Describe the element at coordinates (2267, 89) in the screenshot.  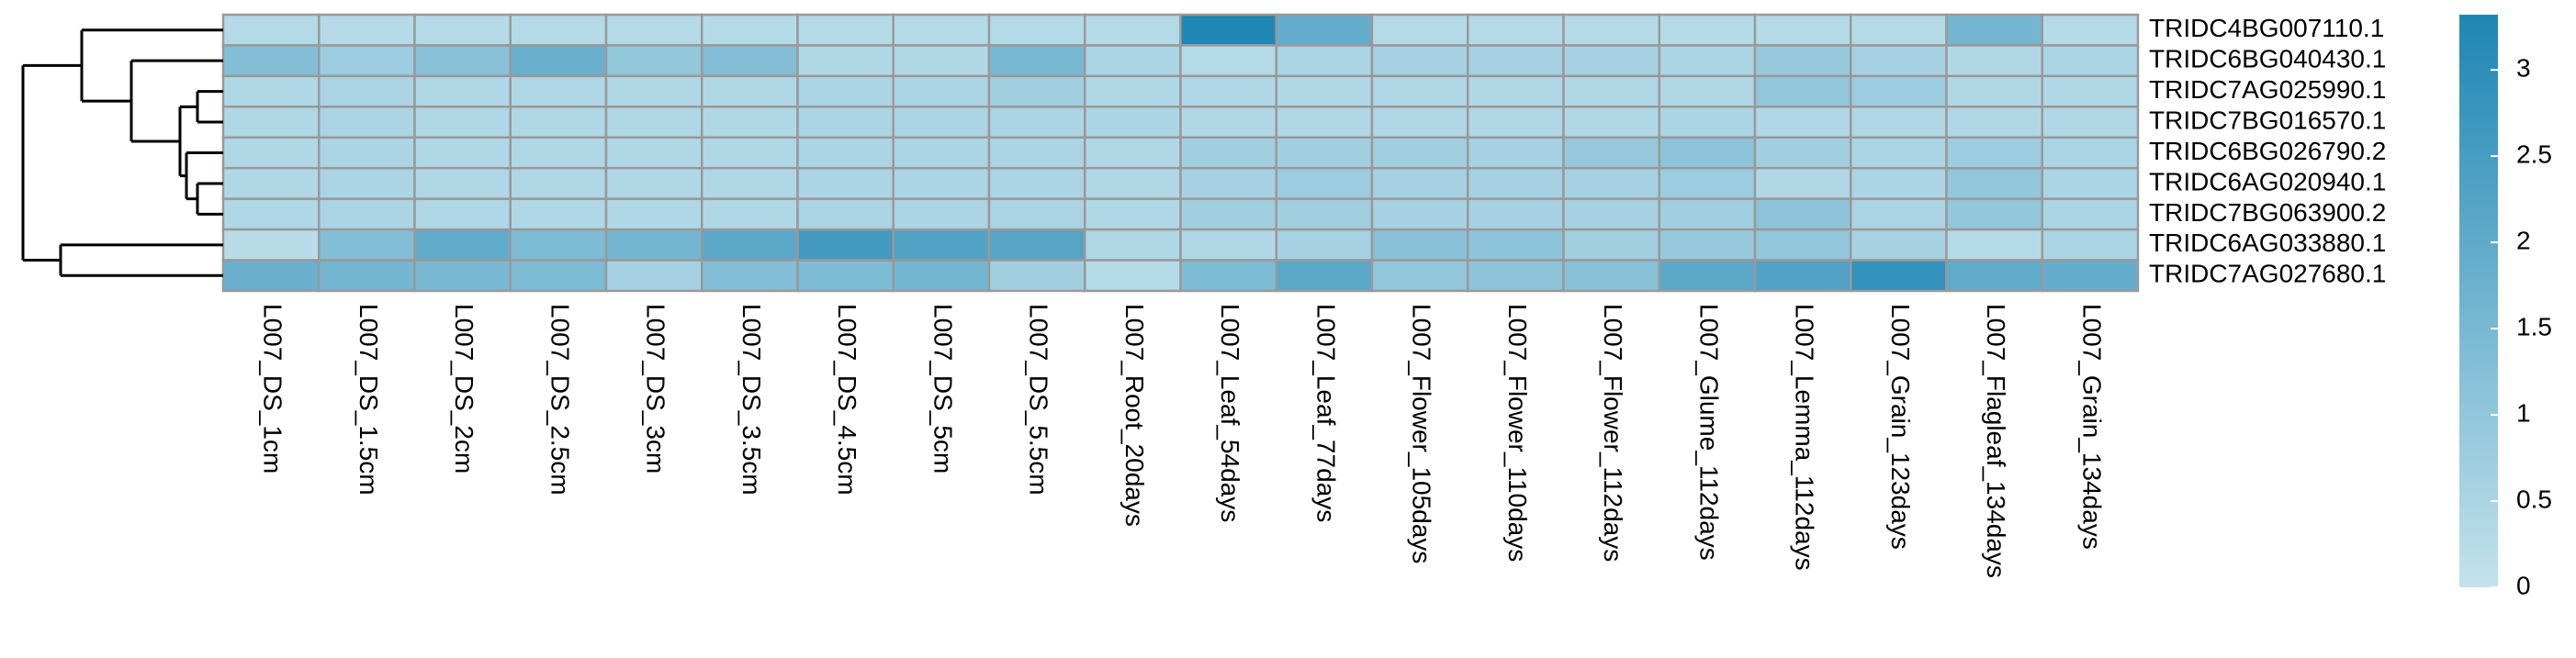
I see `row-label: TRIDC7AG025990.1` at that location.